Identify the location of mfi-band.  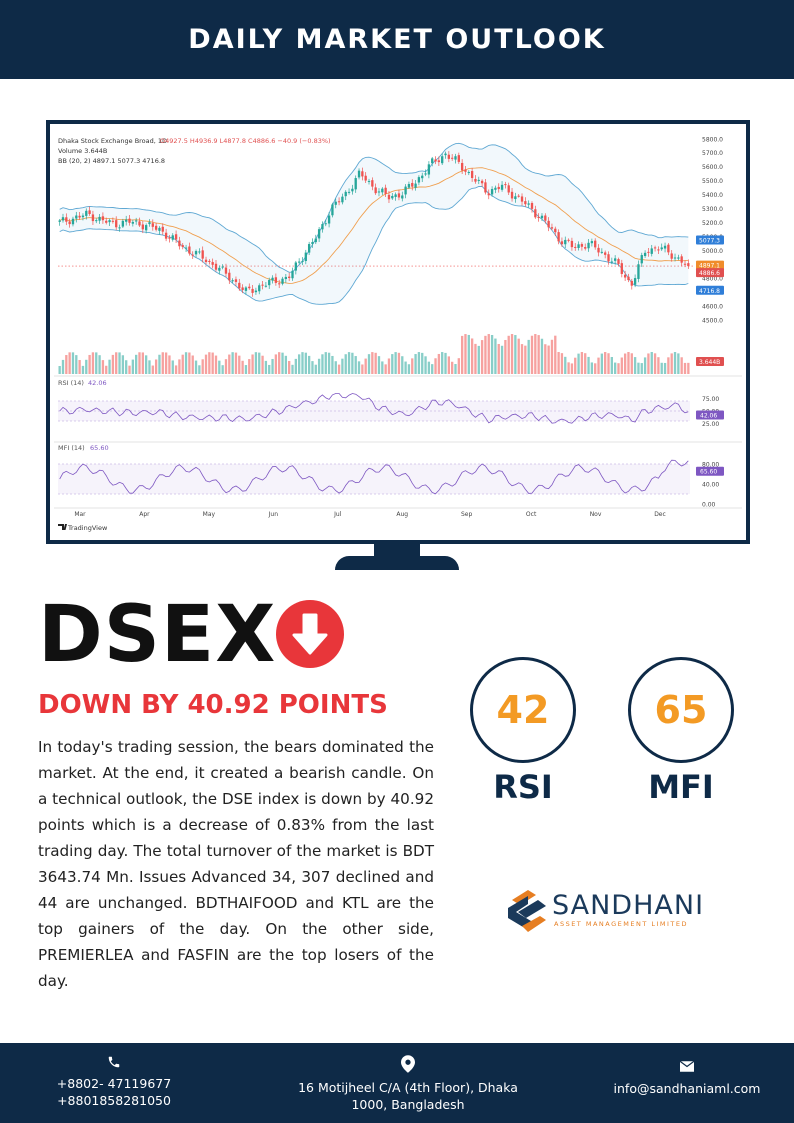
(374, 479).